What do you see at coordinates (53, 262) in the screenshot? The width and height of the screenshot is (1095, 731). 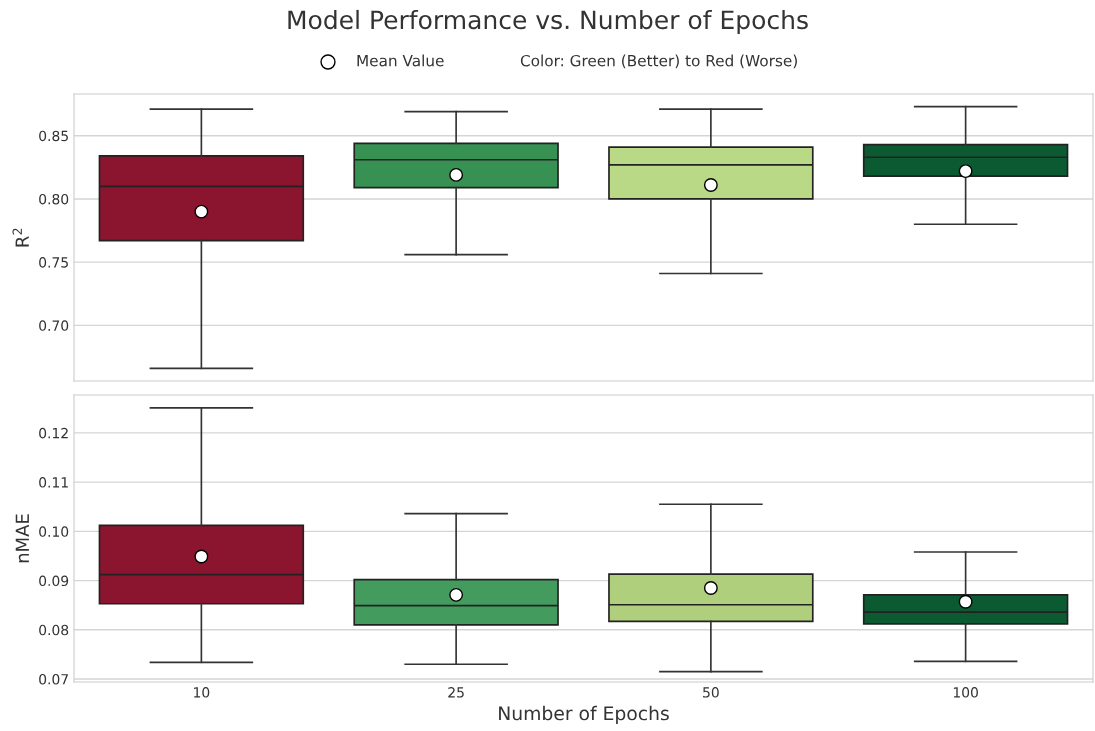 I see `y-tick-label: 0.75` at bounding box center [53, 262].